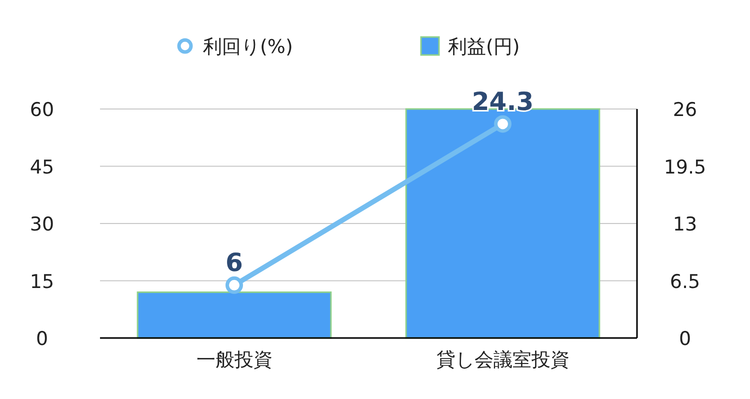 The height and width of the screenshot is (399, 750). Describe the element at coordinates (685, 225) in the screenshot. I see `y2-tick-label: 13` at that location.